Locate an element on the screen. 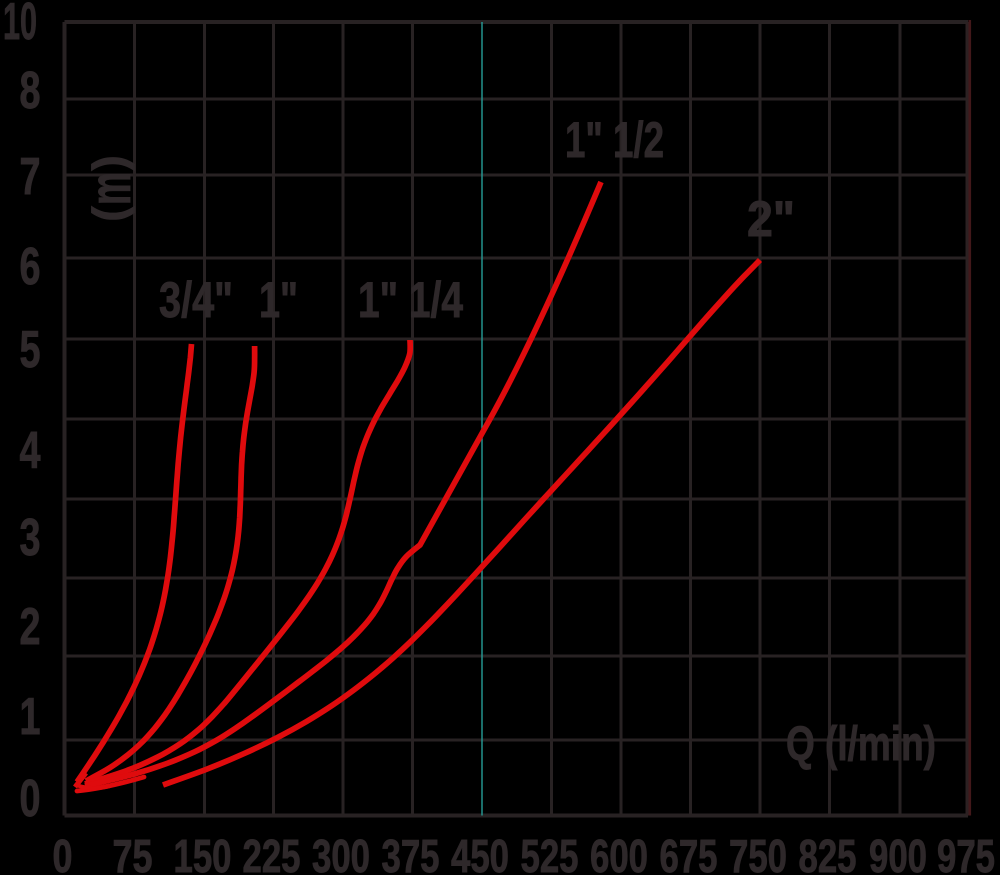 Image resolution: width=1000 pixels, height=875 pixels. svg-text: 150 is located at coordinates (203, 852).